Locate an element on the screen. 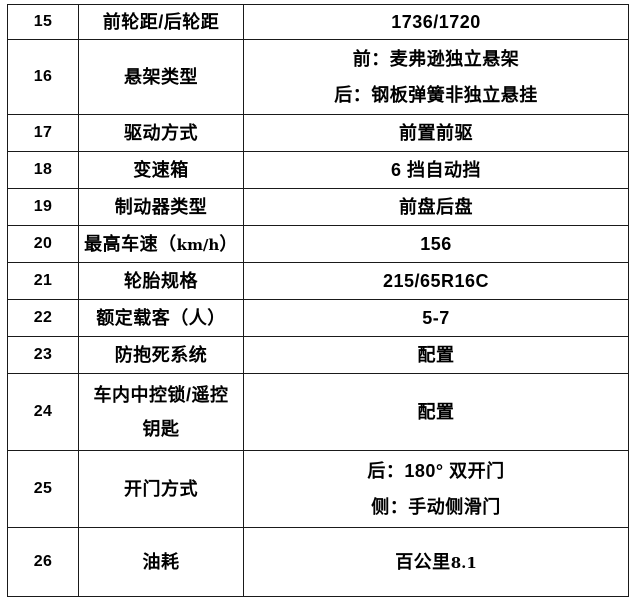 Image resolution: width=643 pixels, height=604 pixels. row-label-prefix: 最高车速（ is located at coordinates (130, 243).